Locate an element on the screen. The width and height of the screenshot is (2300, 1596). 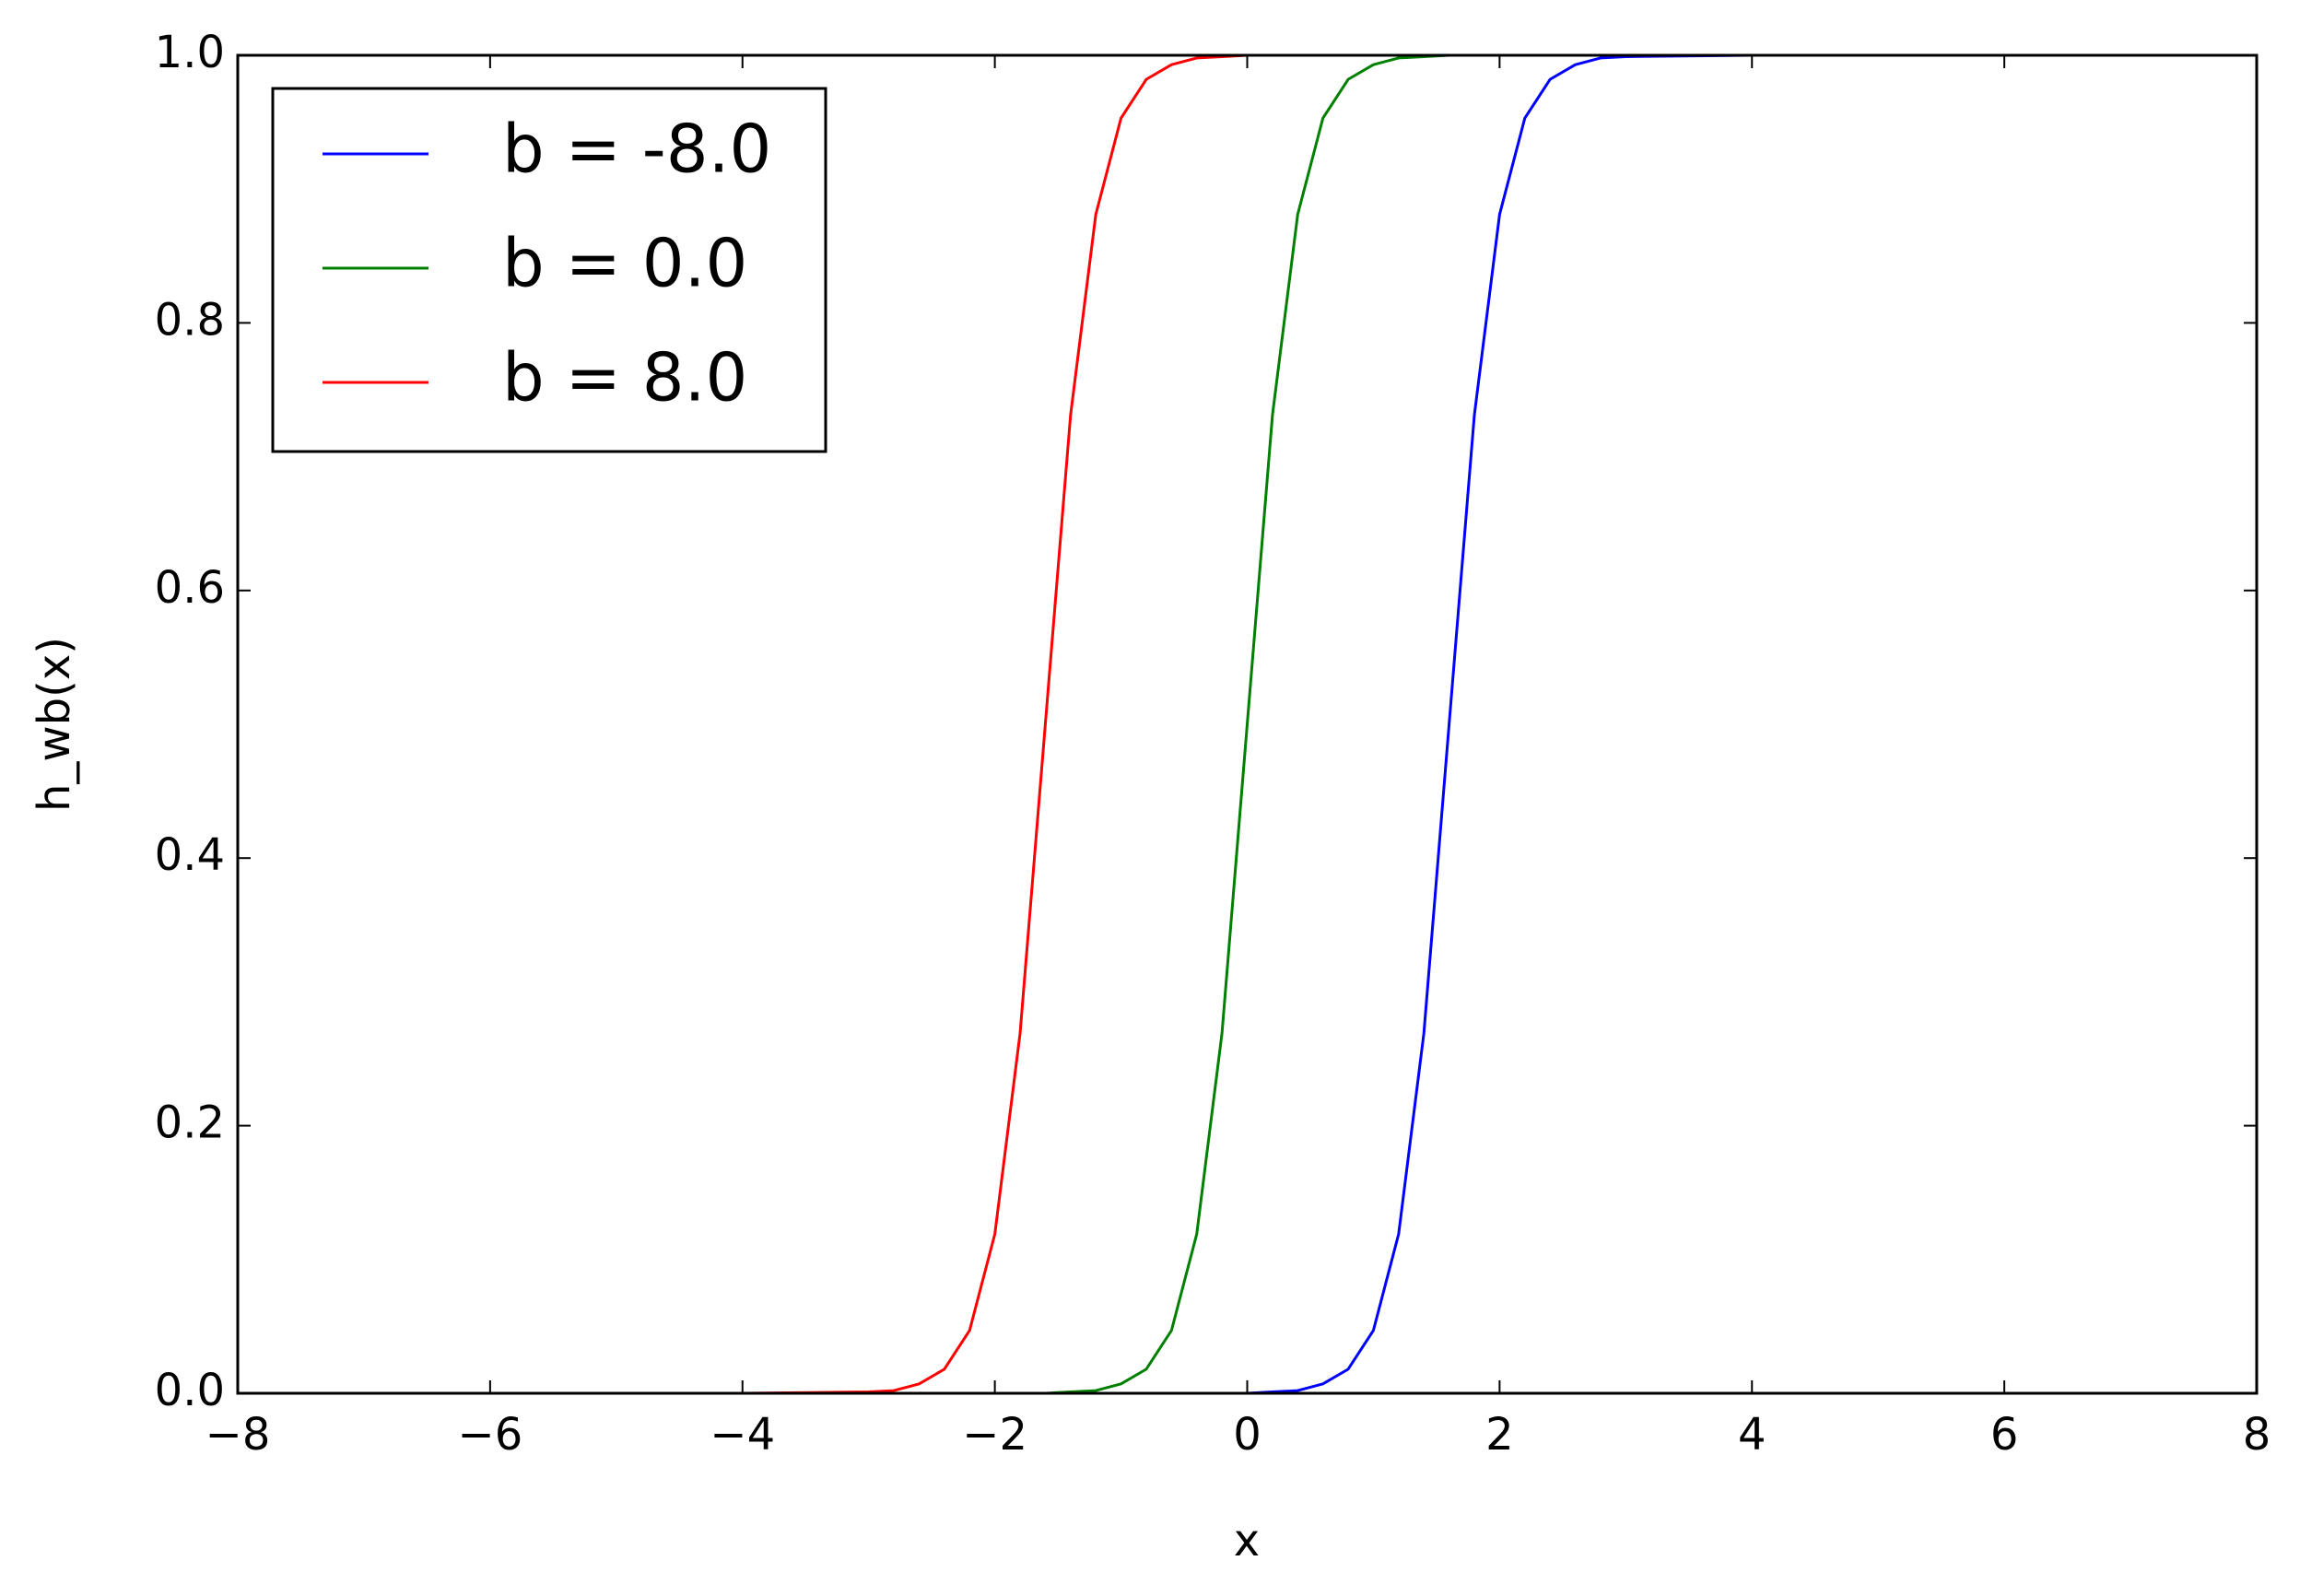
x-tick-label: 4 is located at coordinates (1752, 1435).